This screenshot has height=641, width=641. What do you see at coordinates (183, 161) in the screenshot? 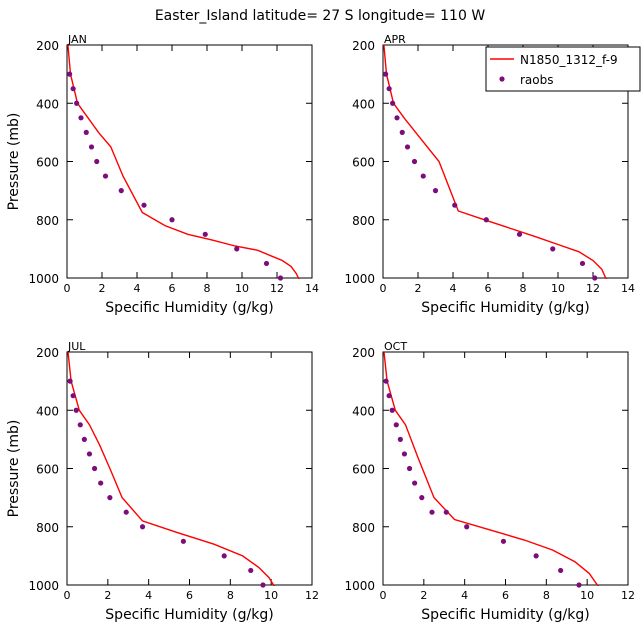
I see `series-line-model` at bounding box center [183, 161].